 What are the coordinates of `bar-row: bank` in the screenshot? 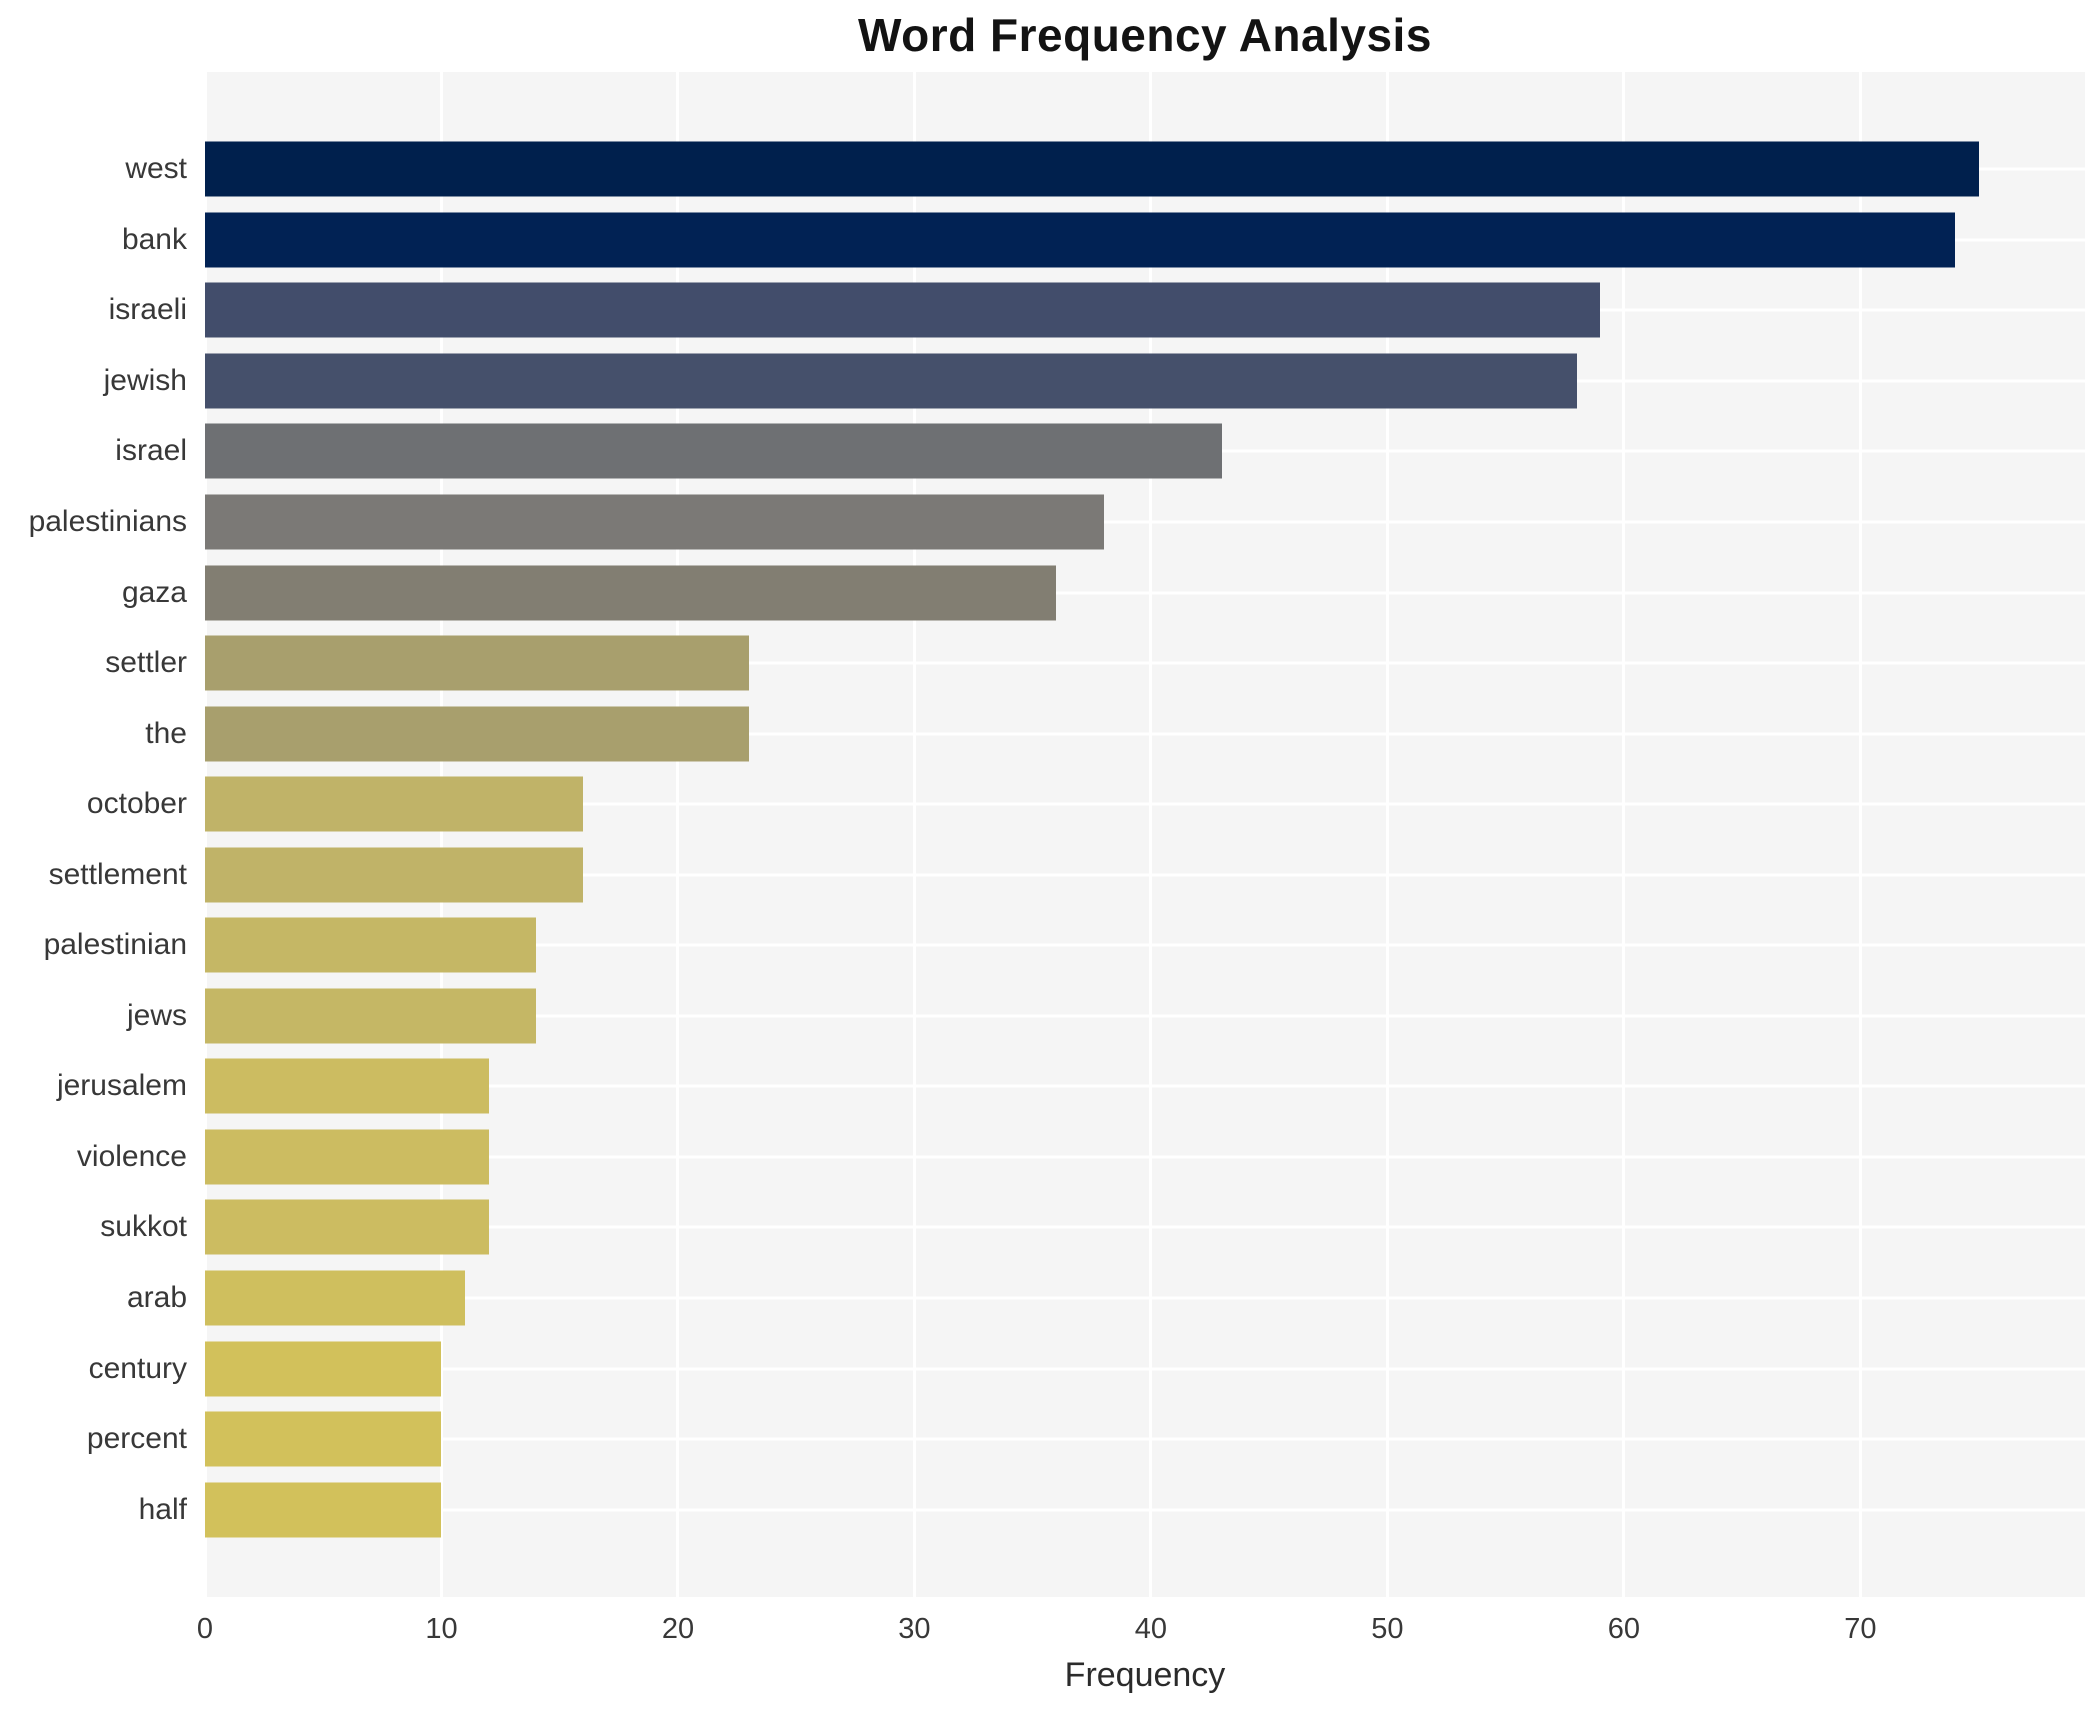 It's located at (1042, 240).